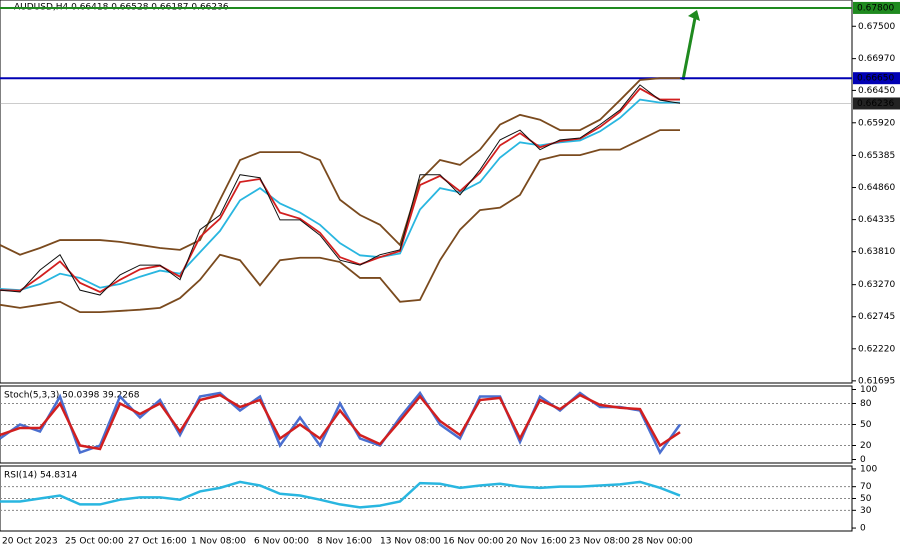  I want to click on y-tick-label: 0.64335, so click(876, 220).